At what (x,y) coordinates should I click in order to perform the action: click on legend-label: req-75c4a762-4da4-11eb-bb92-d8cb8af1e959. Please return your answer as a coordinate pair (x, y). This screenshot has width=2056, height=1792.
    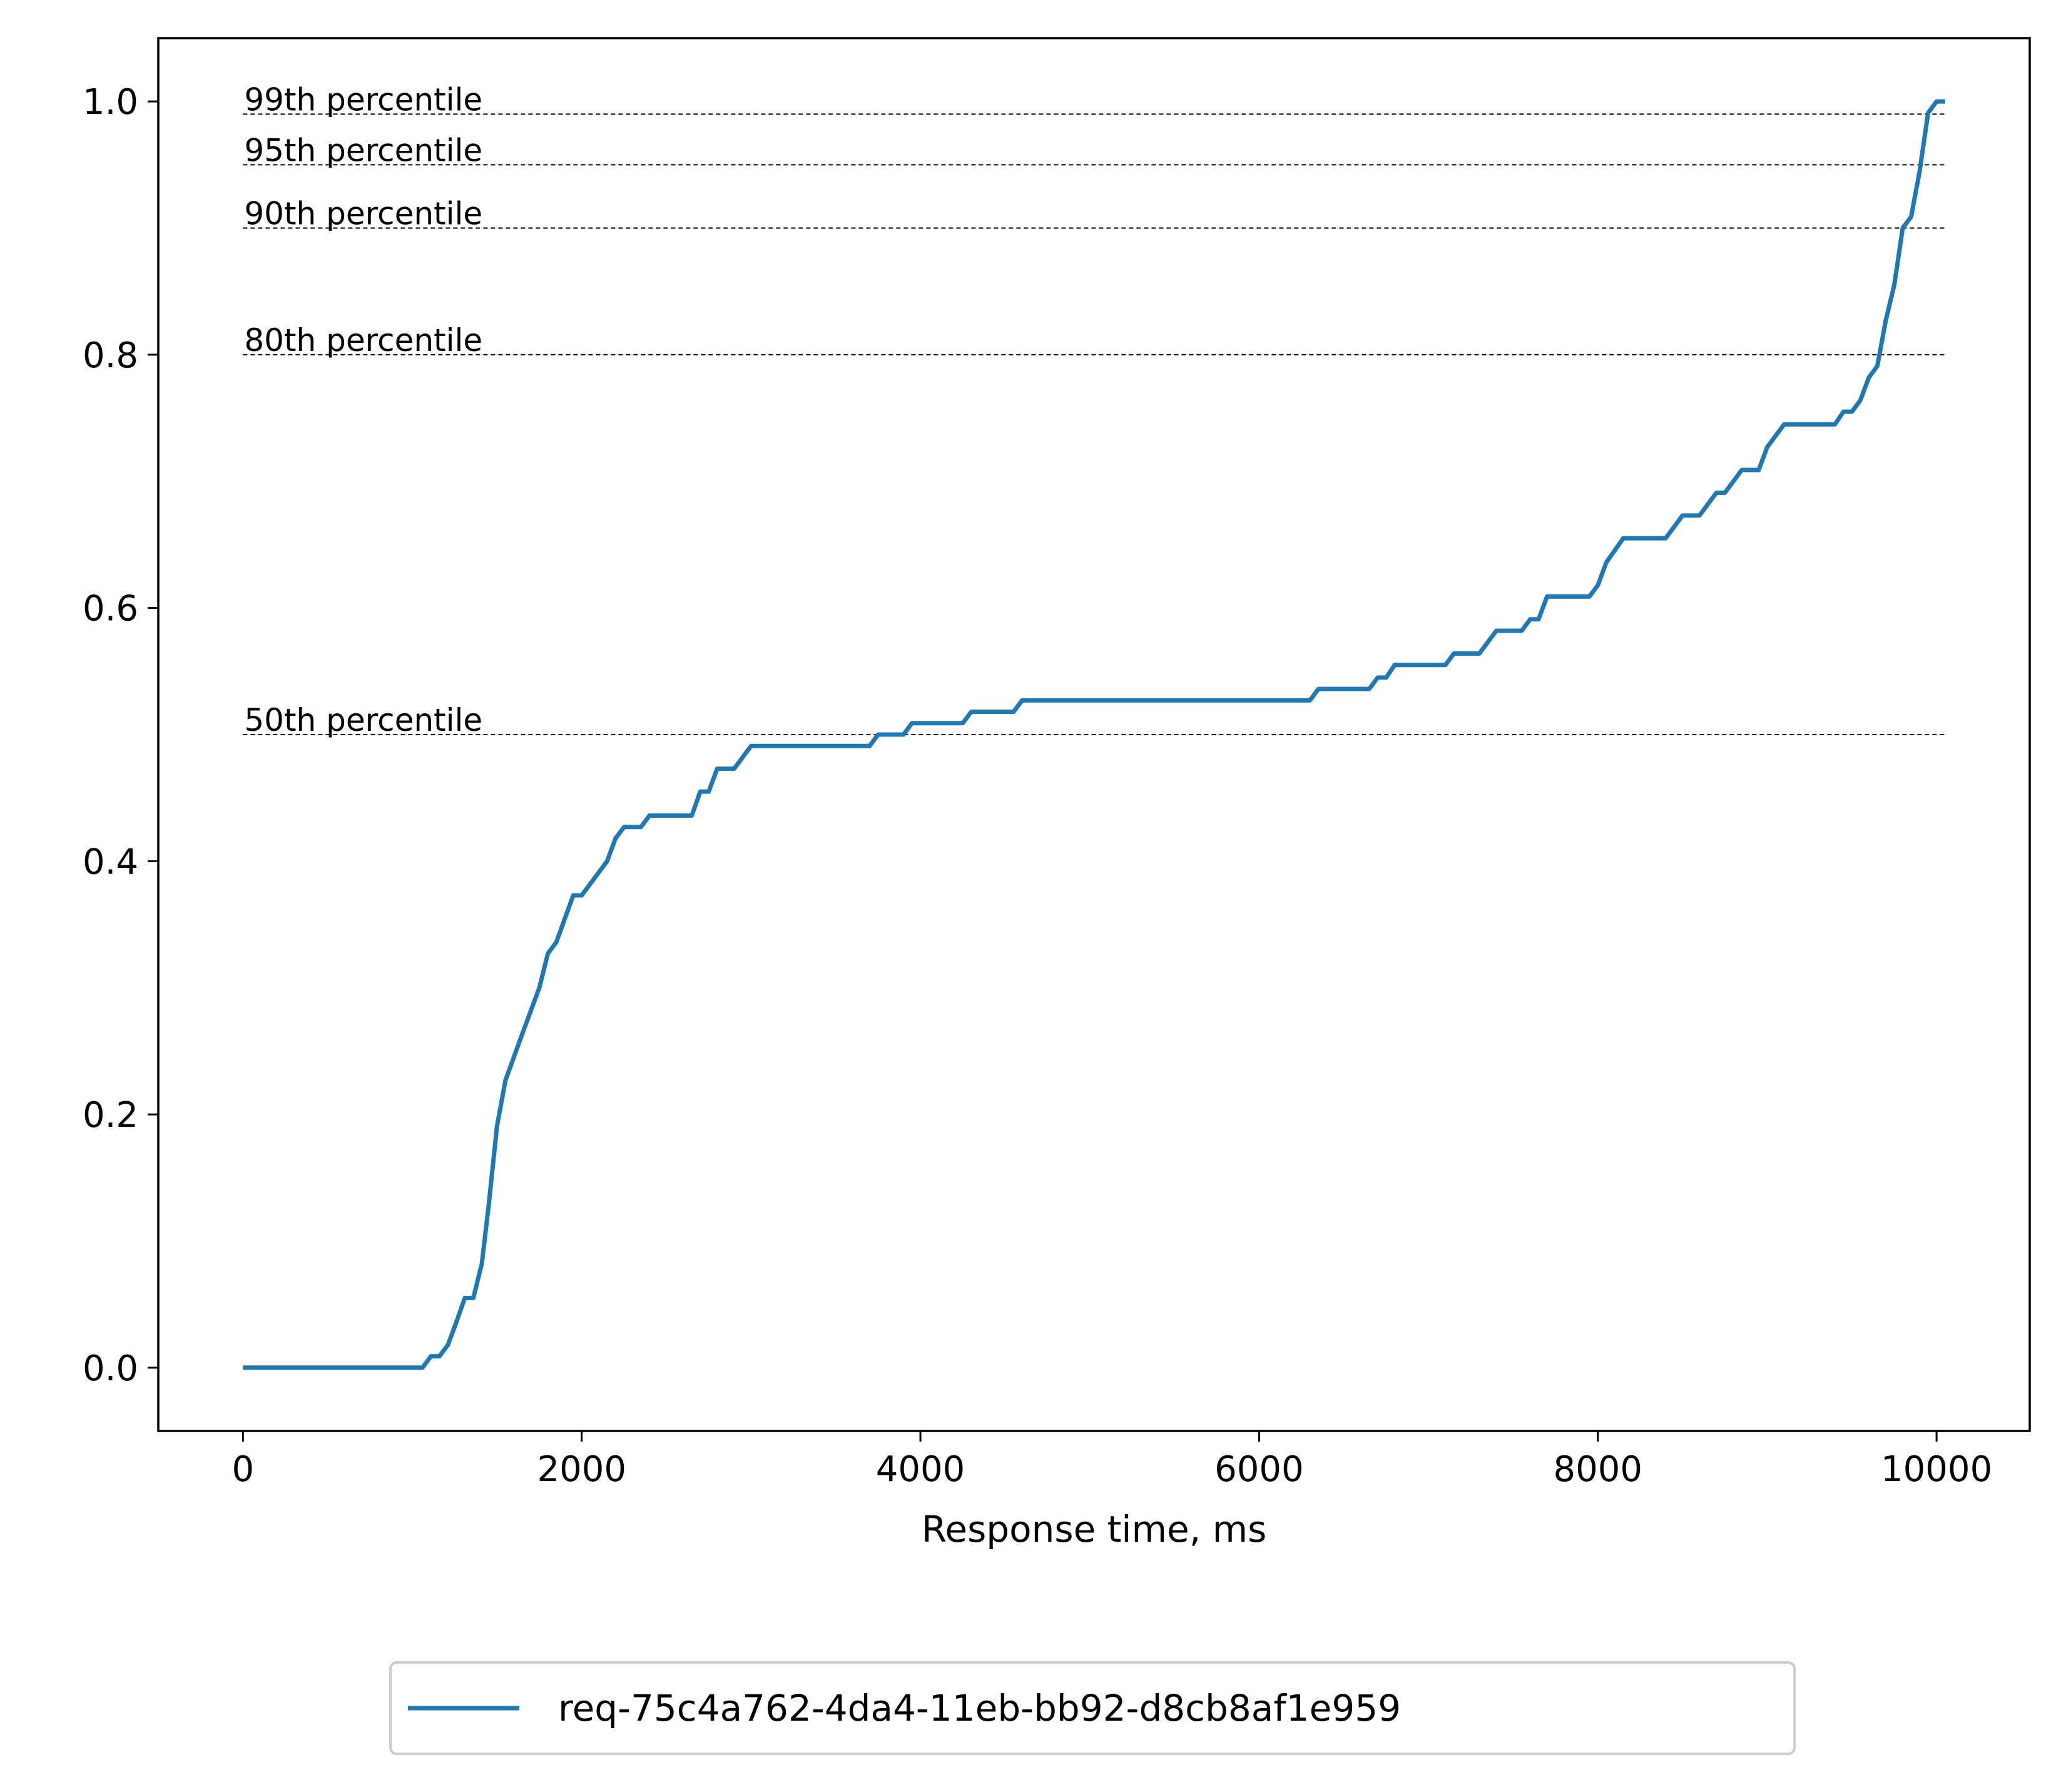
    Looking at the image, I should click on (979, 1708).